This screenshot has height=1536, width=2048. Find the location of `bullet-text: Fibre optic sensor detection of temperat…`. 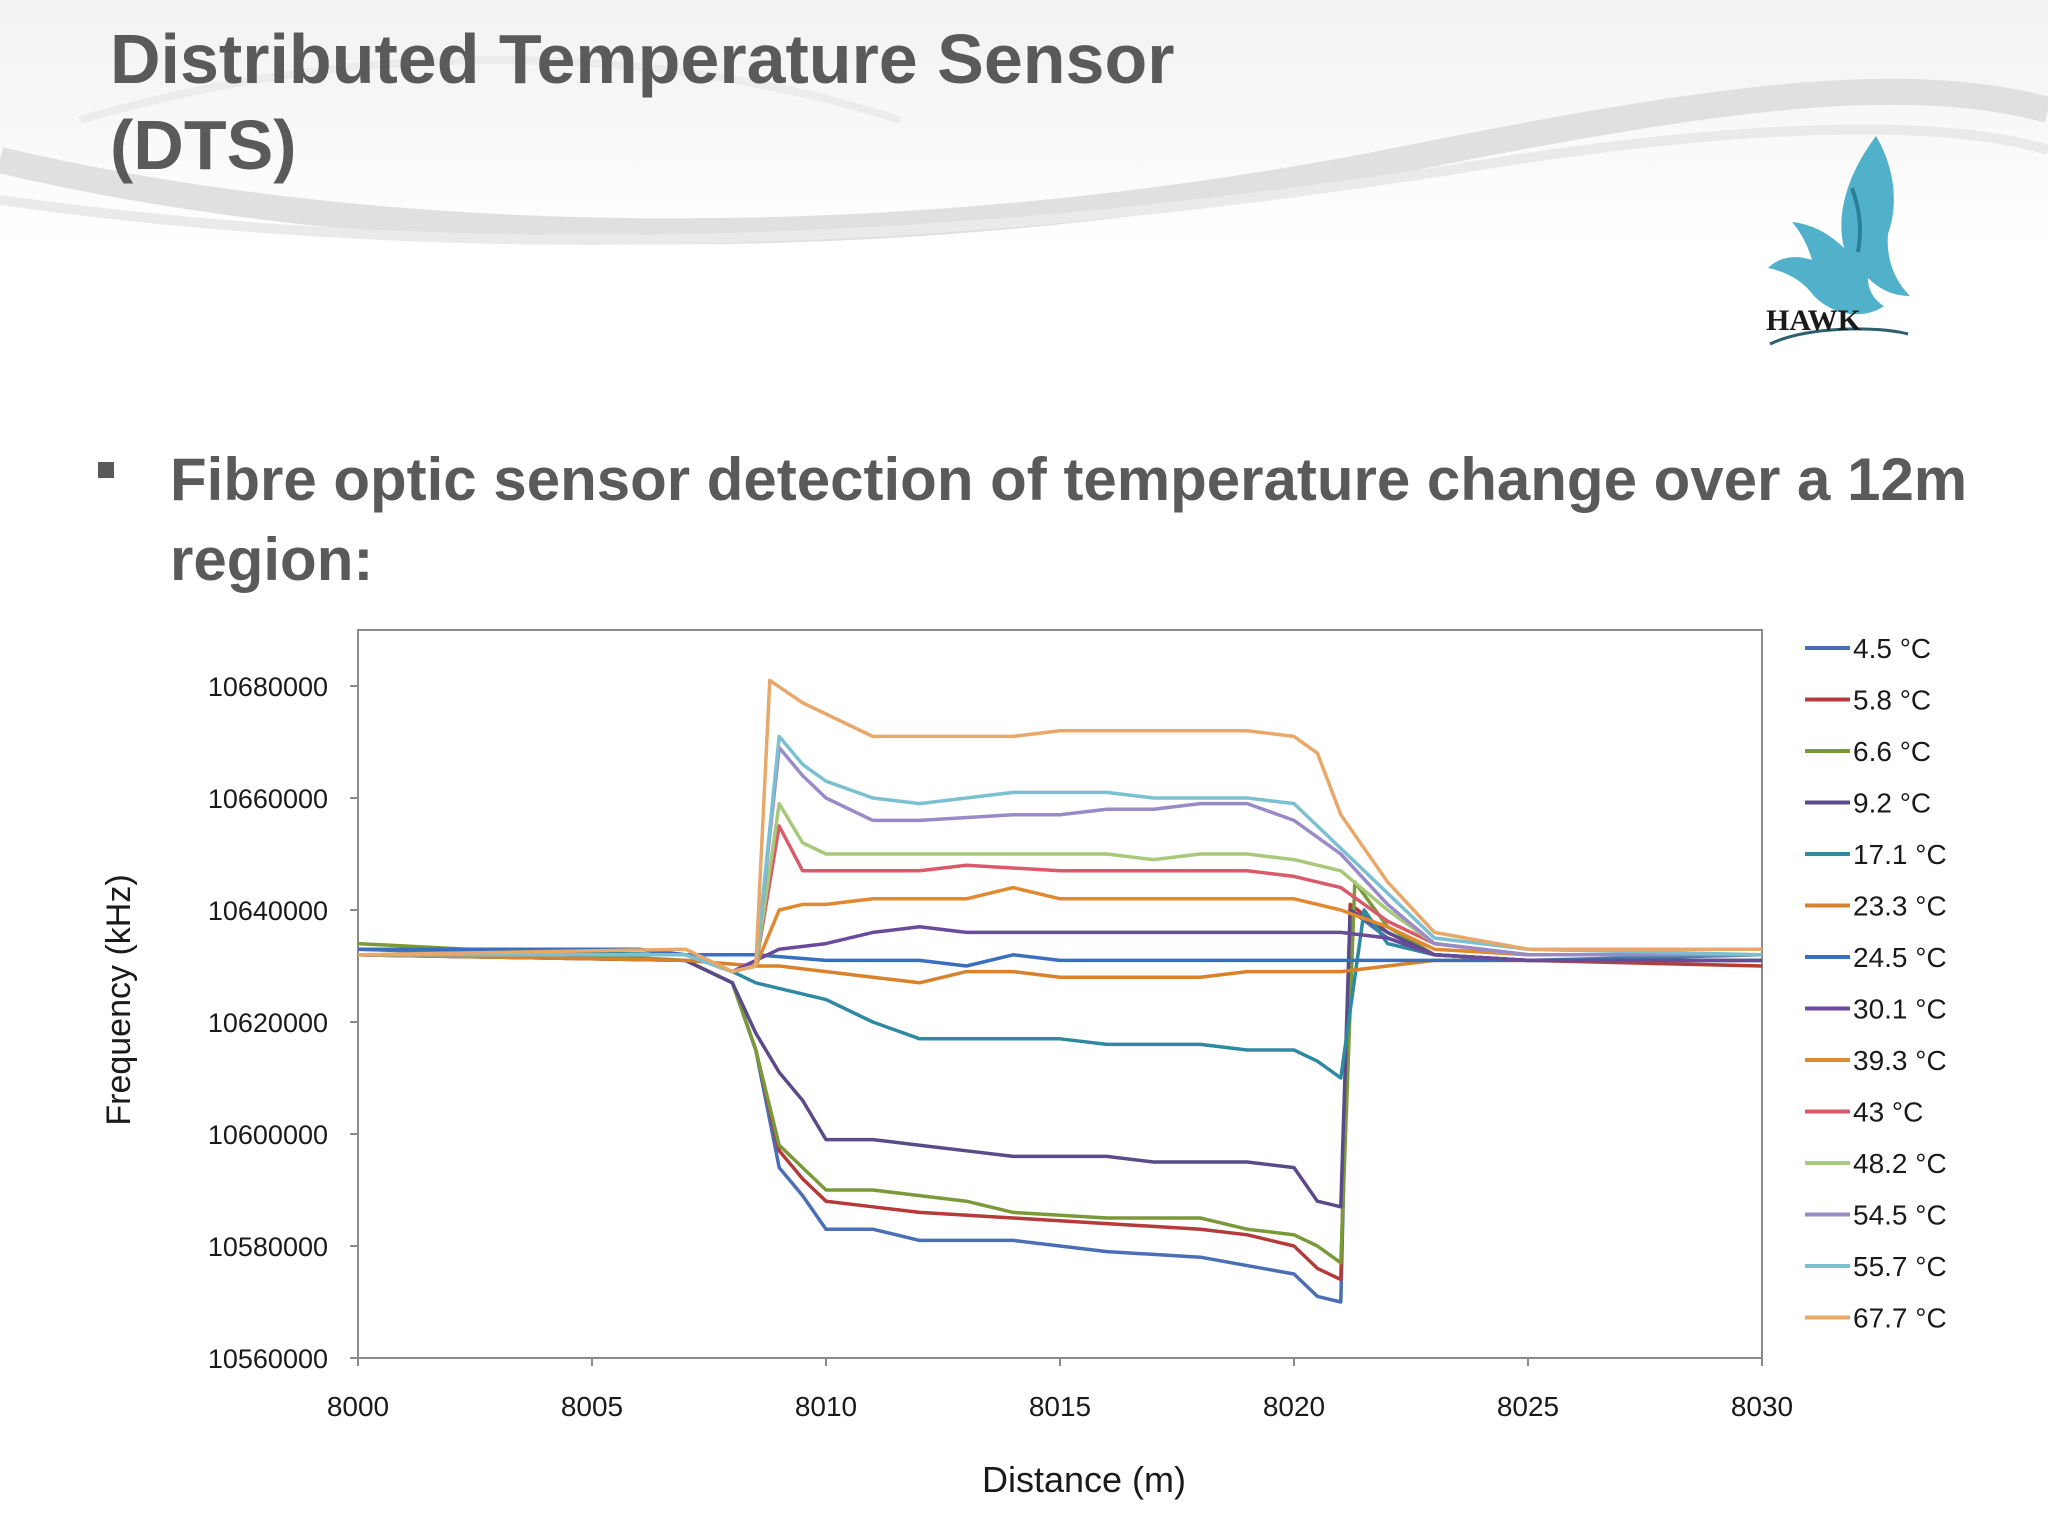

bullet-text: Fibre optic sensor detection of temperat… is located at coordinates (1069, 519).